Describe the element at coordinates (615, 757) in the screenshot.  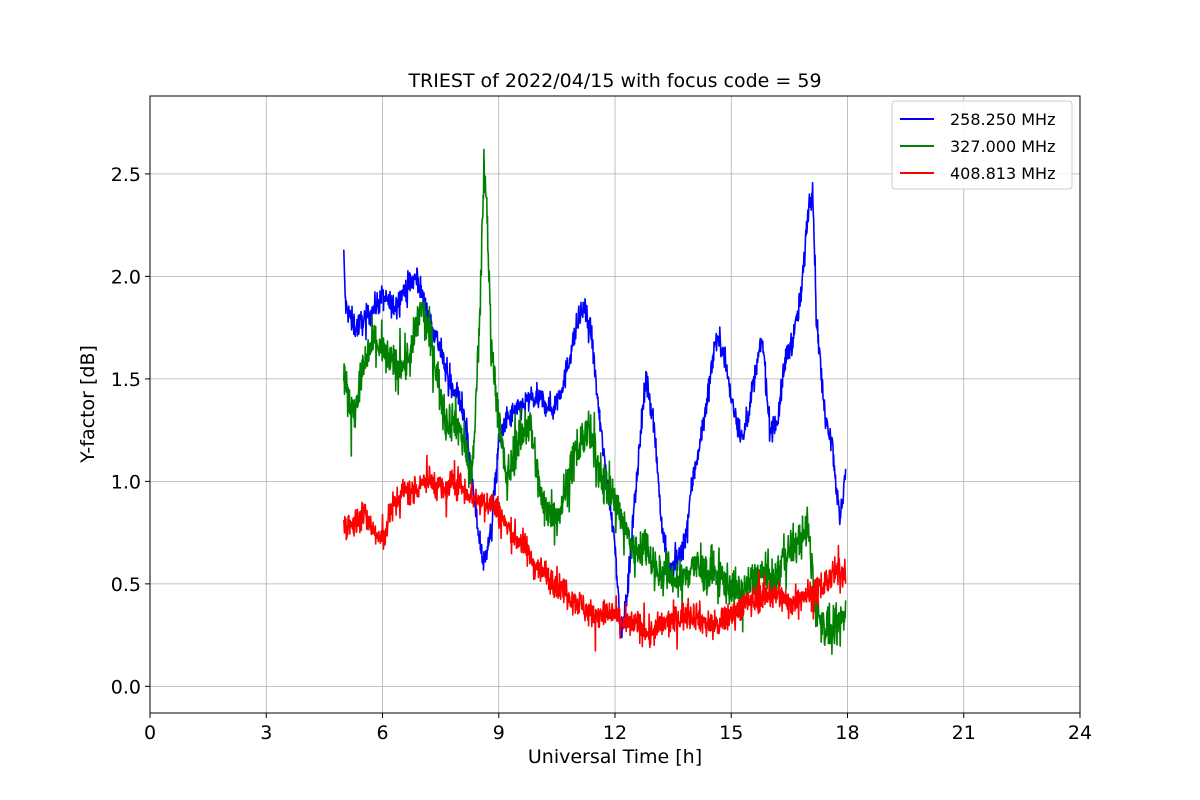
I see `x-axis-label: Universal Time [h]` at that location.